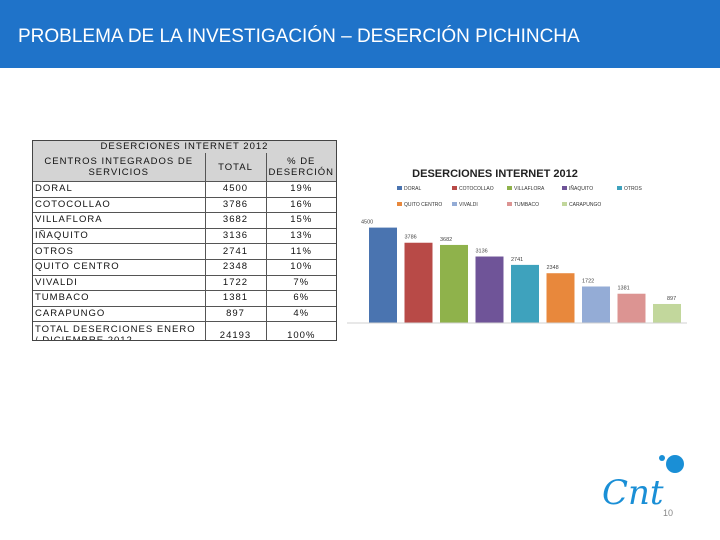 This screenshot has height=540, width=720. I want to click on row-percent: 4%, so click(300, 313).